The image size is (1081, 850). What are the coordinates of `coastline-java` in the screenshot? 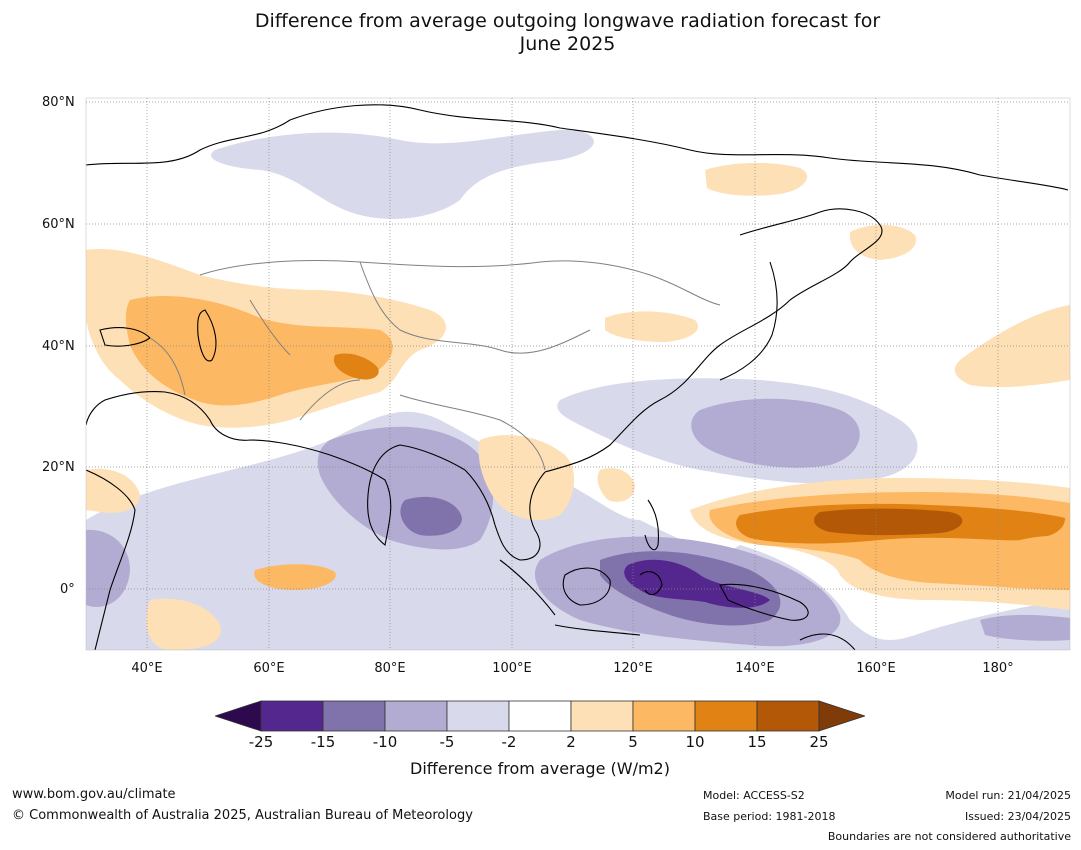 It's located at (597, 630).